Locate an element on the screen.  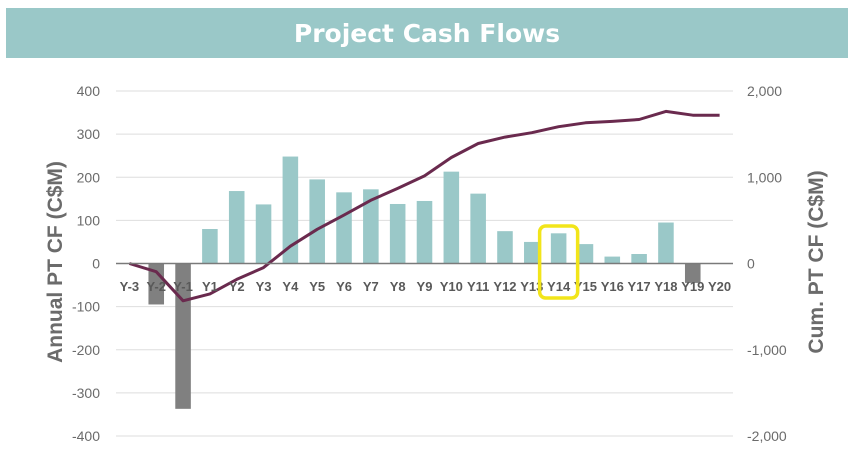
x-axis-label-Y15: Y15 is located at coordinates (585, 286).